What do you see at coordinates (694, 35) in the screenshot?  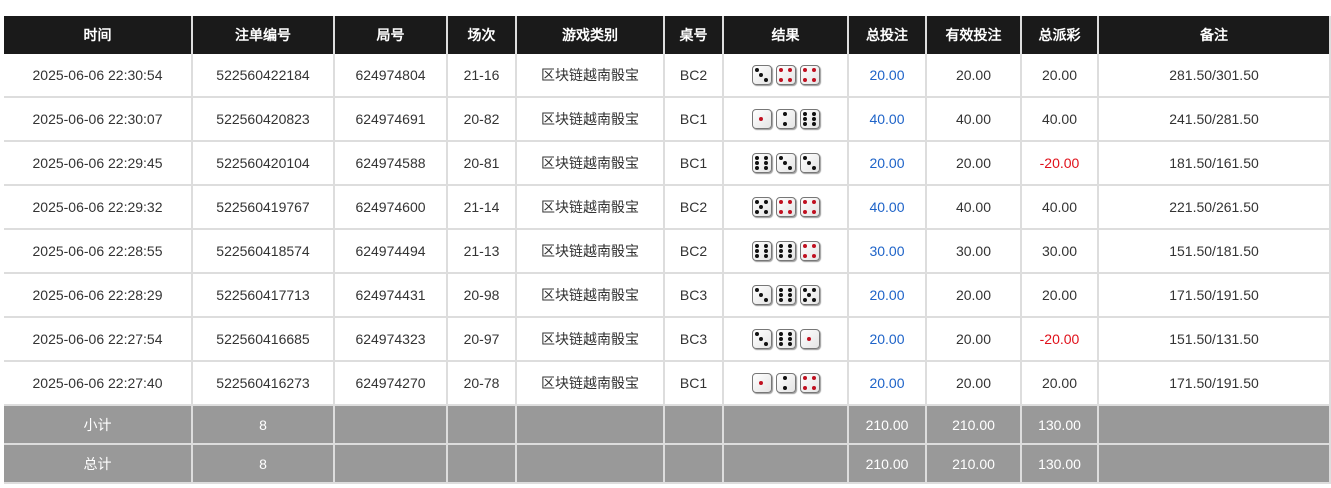 I see `column-header: 桌号` at bounding box center [694, 35].